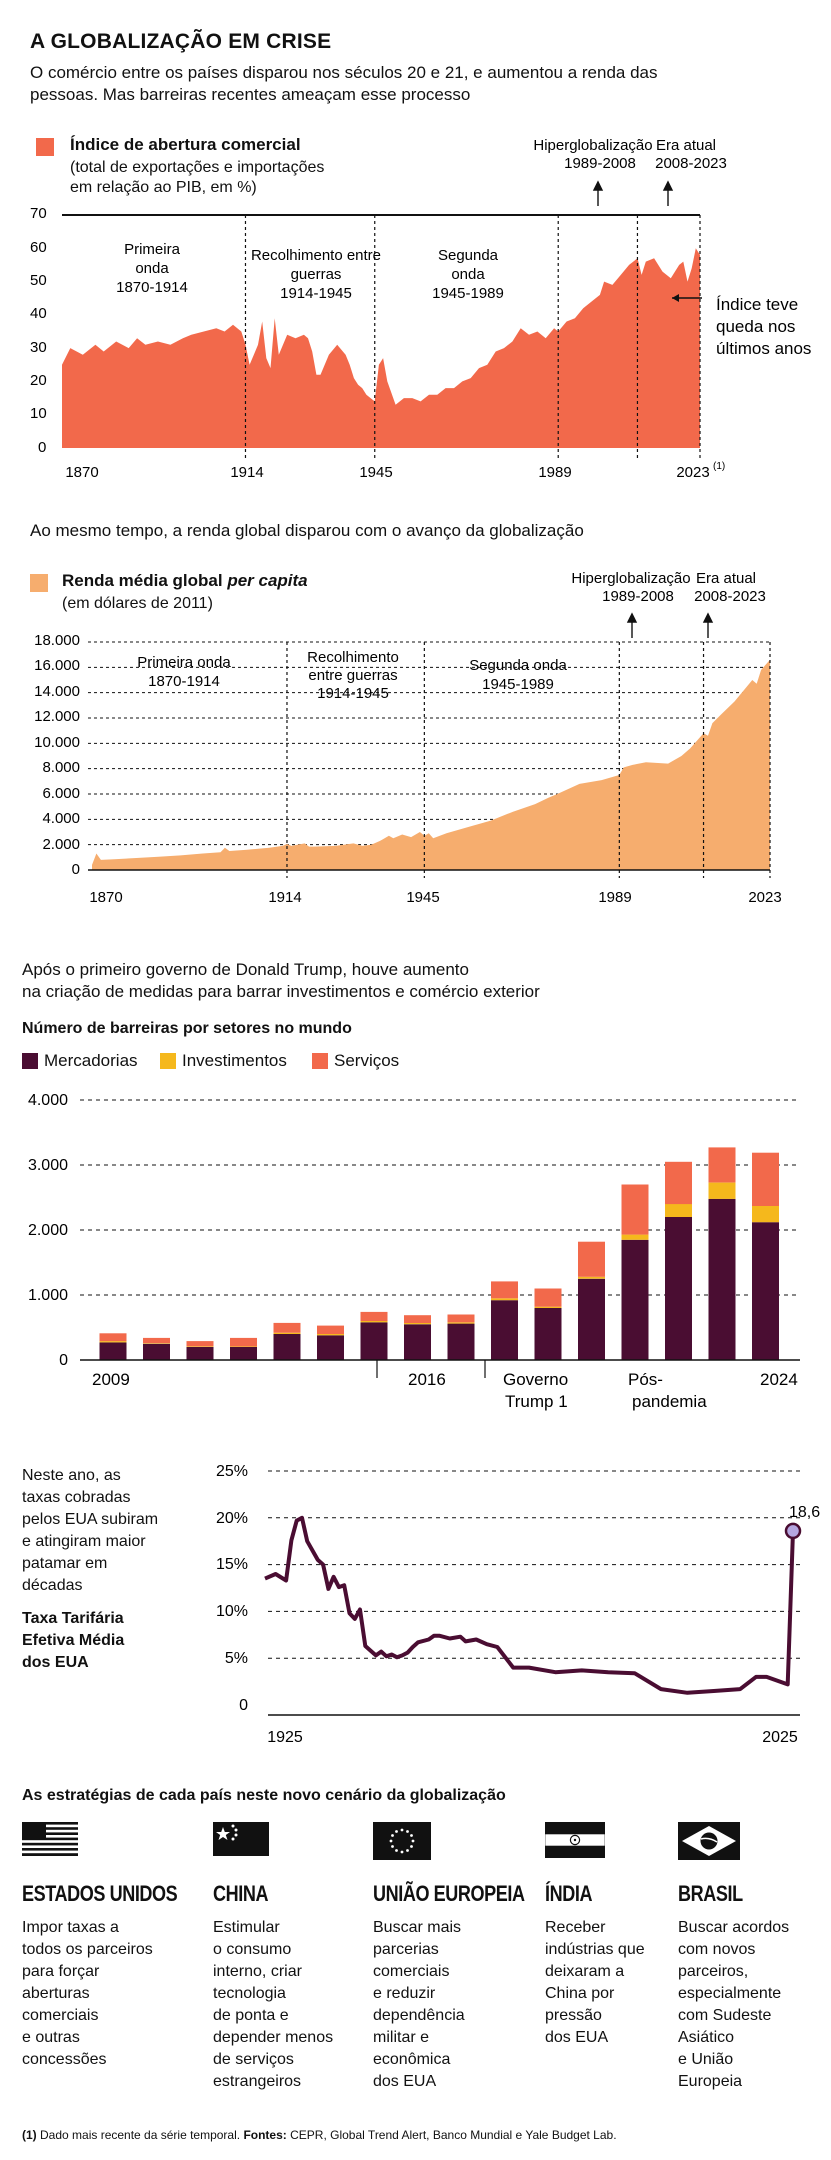 Image resolution: width=831 pixels, height=2160 pixels. I want to click on country-china-line: Estimular, so click(246, 1927).